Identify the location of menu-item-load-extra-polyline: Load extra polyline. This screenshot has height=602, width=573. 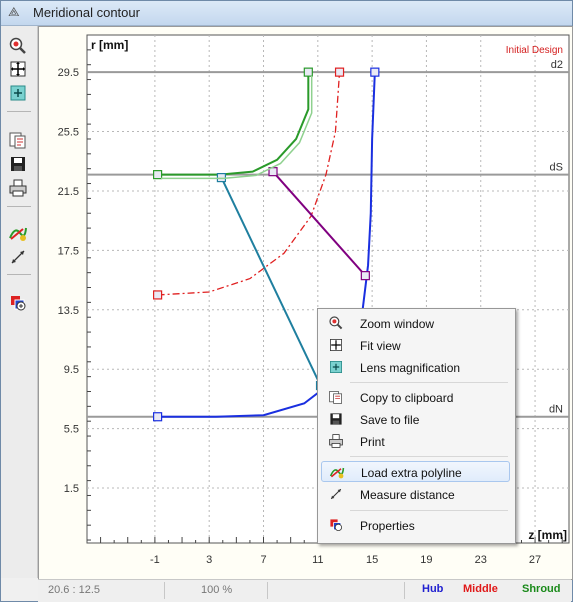
(415, 471).